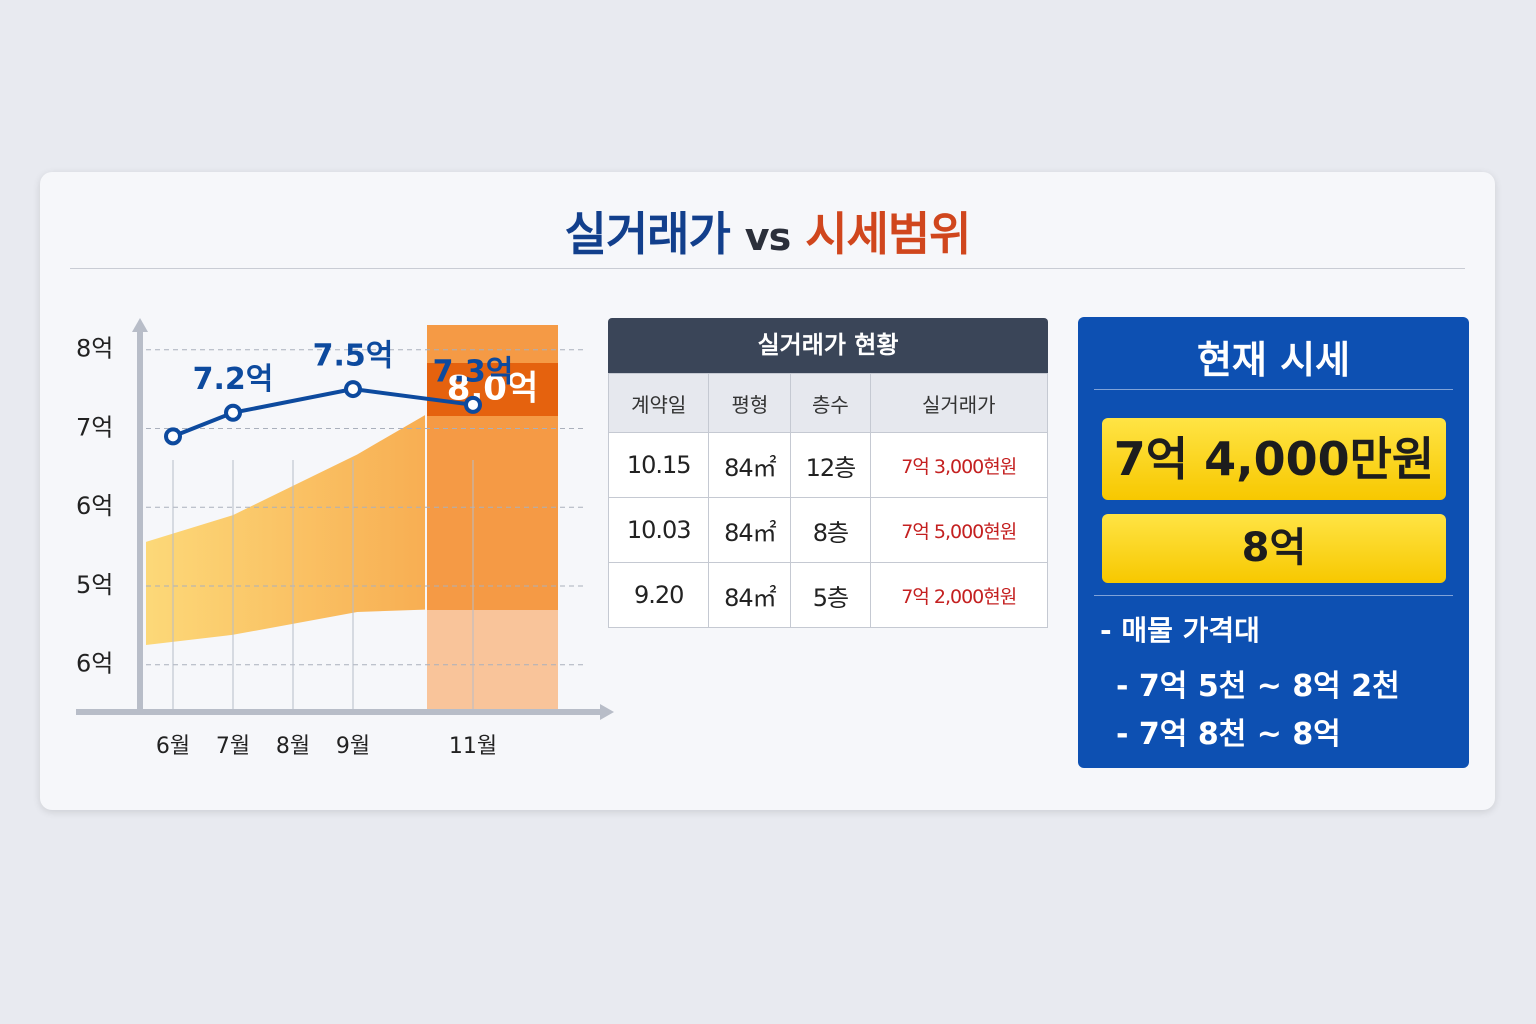 This screenshot has height=1024, width=1536. What do you see at coordinates (1274, 459) in the screenshot?
I see `price-box: 7억 4,000만원` at bounding box center [1274, 459].